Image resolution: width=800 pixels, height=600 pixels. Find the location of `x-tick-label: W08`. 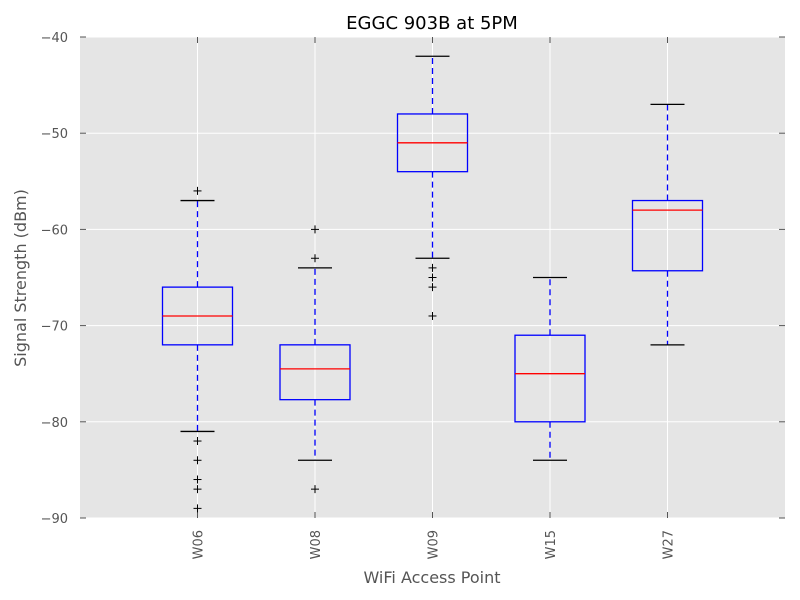

x-tick-label: W08 is located at coordinates (316, 544).